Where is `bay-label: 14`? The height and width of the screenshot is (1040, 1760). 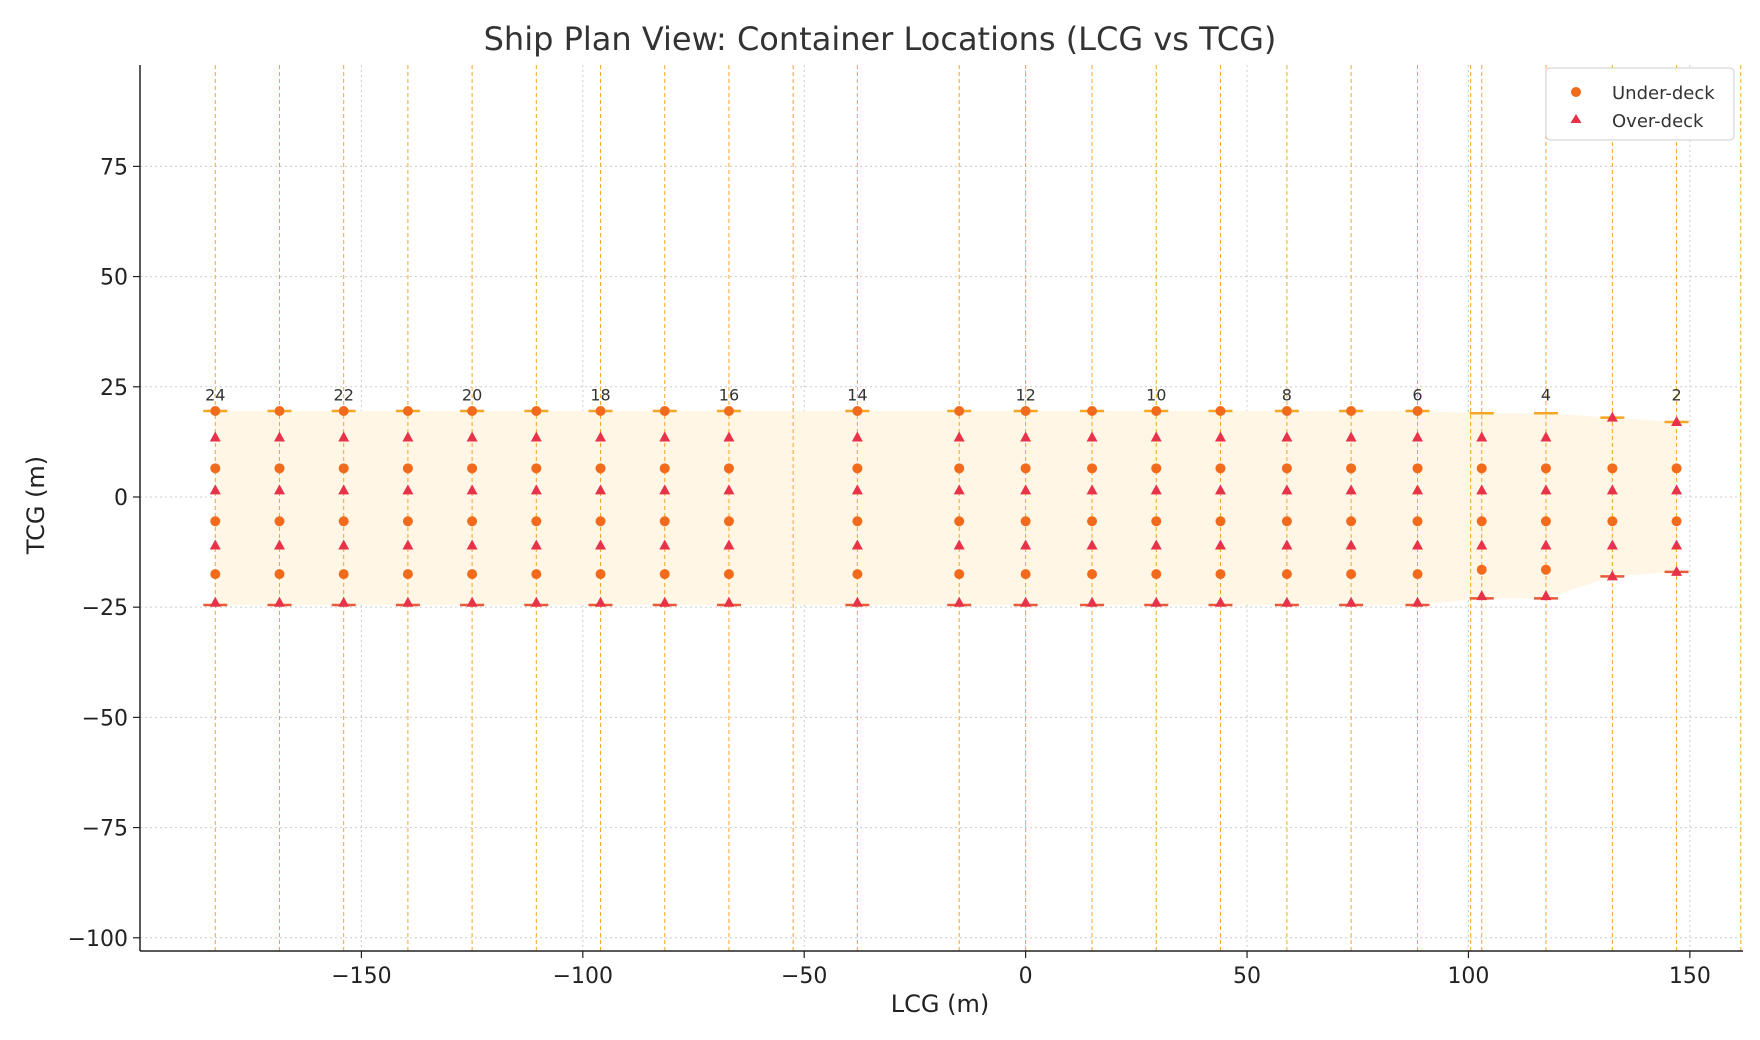
bay-label: 14 is located at coordinates (857, 395).